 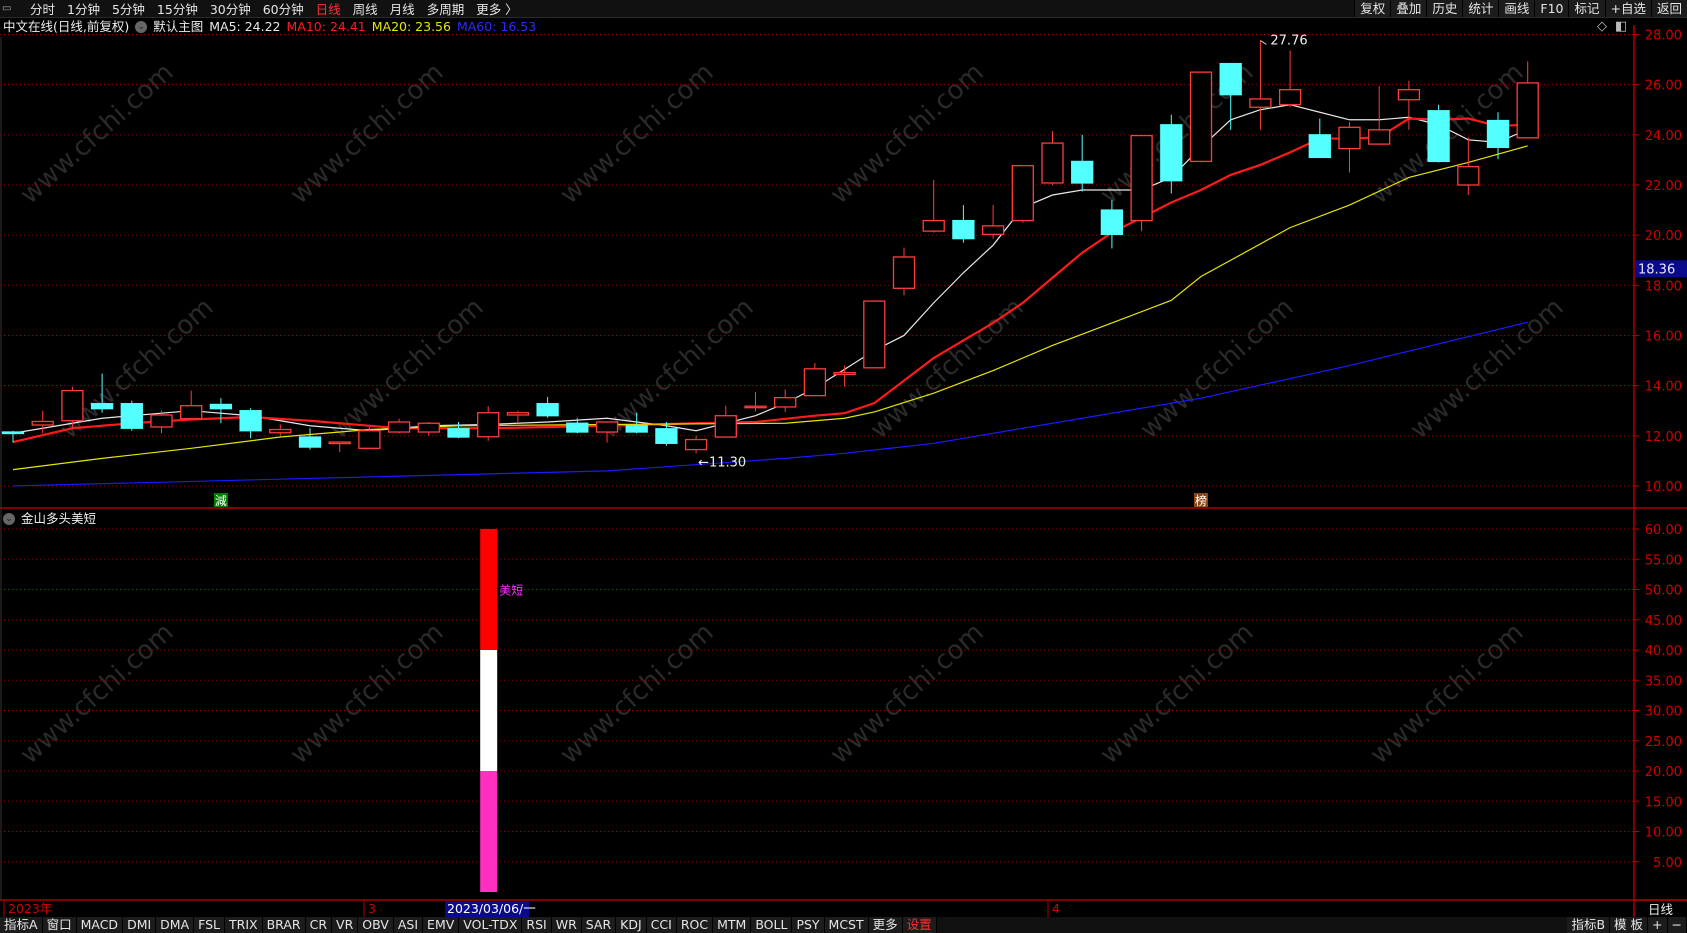 I want to click on indicator-right-button: 指标B, so click(x=1589, y=925).